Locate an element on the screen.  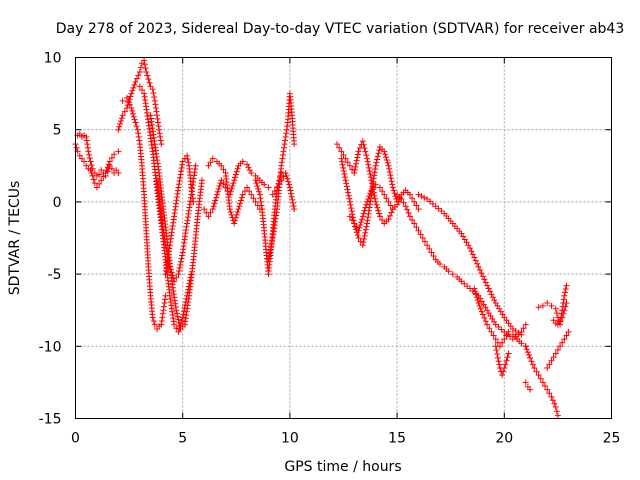
y-tick-label: 10 is located at coordinates (53, 59).